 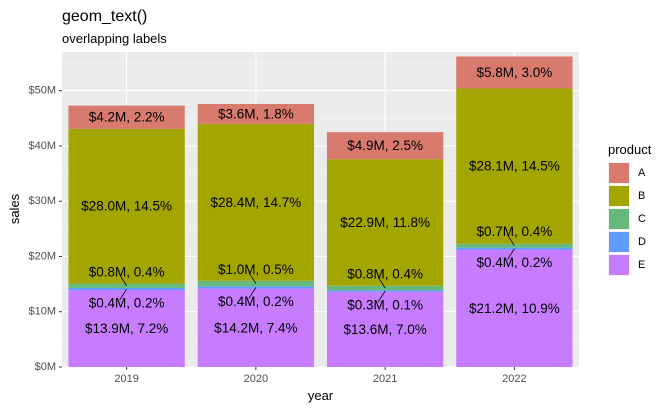 What do you see at coordinates (127, 271) in the screenshot?
I see `bar-label-C-2019: $0.8M, 0.4%` at bounding box center [127, 271].